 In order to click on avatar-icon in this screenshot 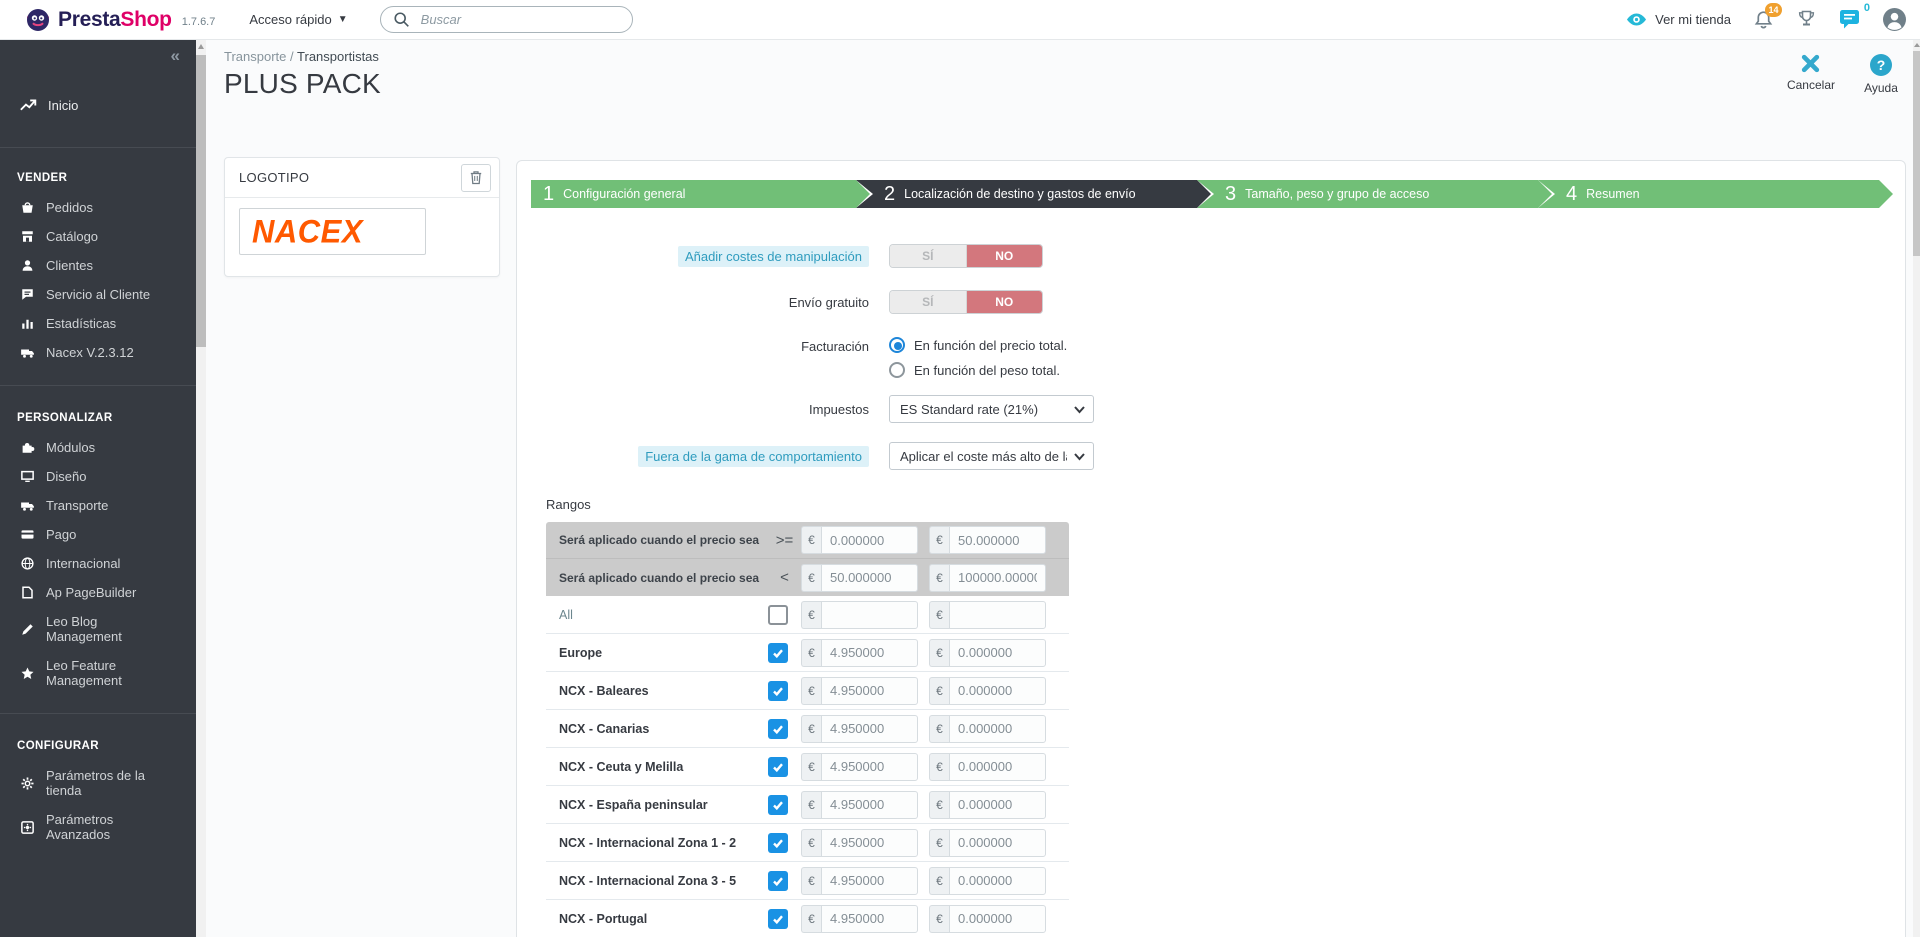, I will do `click(1894, 19)`.